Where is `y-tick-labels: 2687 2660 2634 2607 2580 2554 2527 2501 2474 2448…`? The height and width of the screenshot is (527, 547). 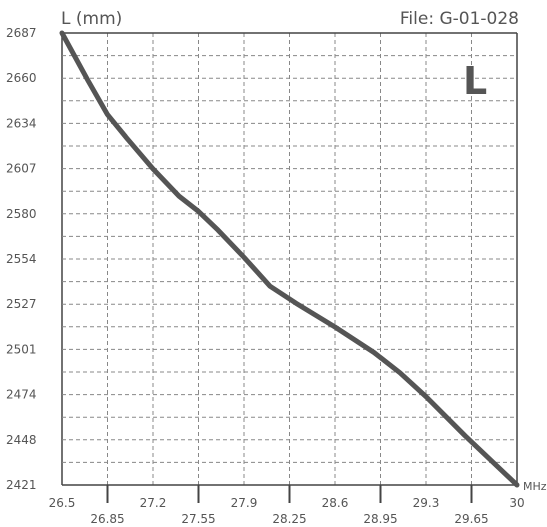 y-tick-labels: 2687 2660 2634 2607 2580 2554 2527 2501 2474 2448… is located at coordinates (21, 259).